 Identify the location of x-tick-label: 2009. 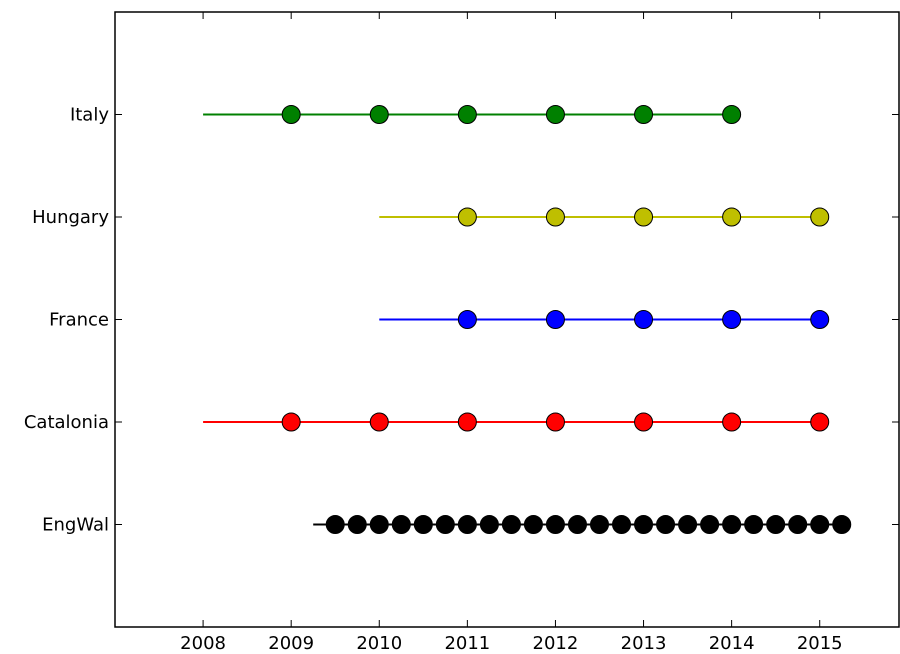
(291, 643).